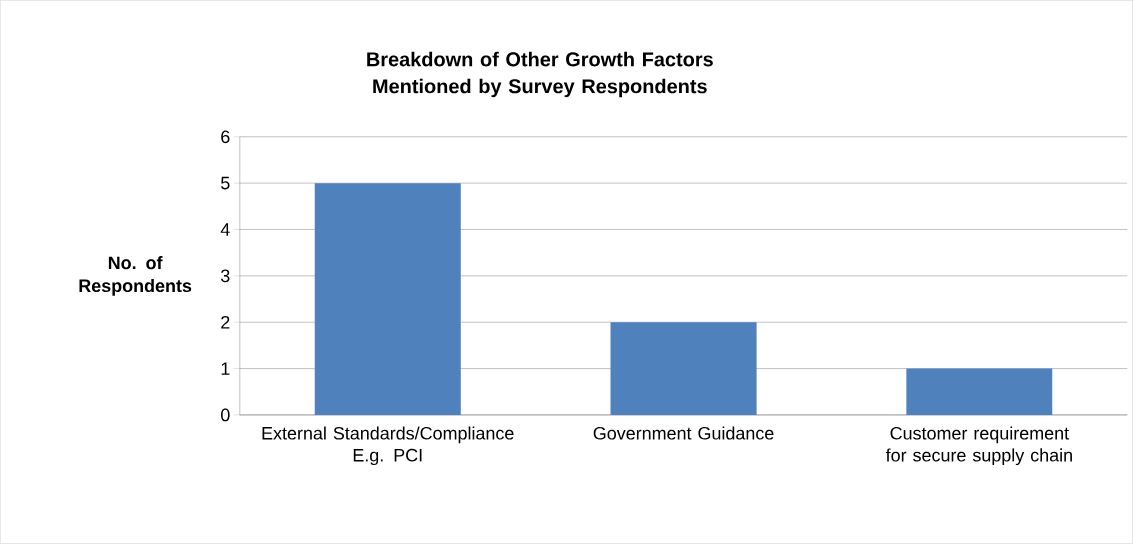  Describe the element at coordinates (225, 415) in the screenshot. I see `y-tick-label: 0` at that location.